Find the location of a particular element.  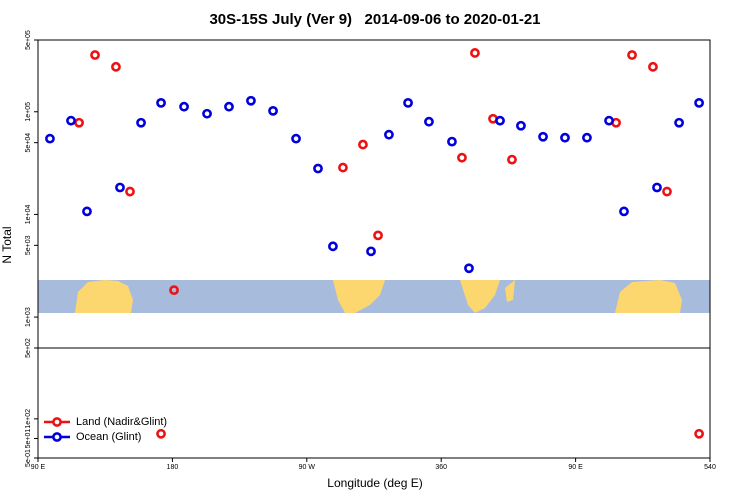

y-tick-label: 1e+02 is located at coordinates (28, 419).